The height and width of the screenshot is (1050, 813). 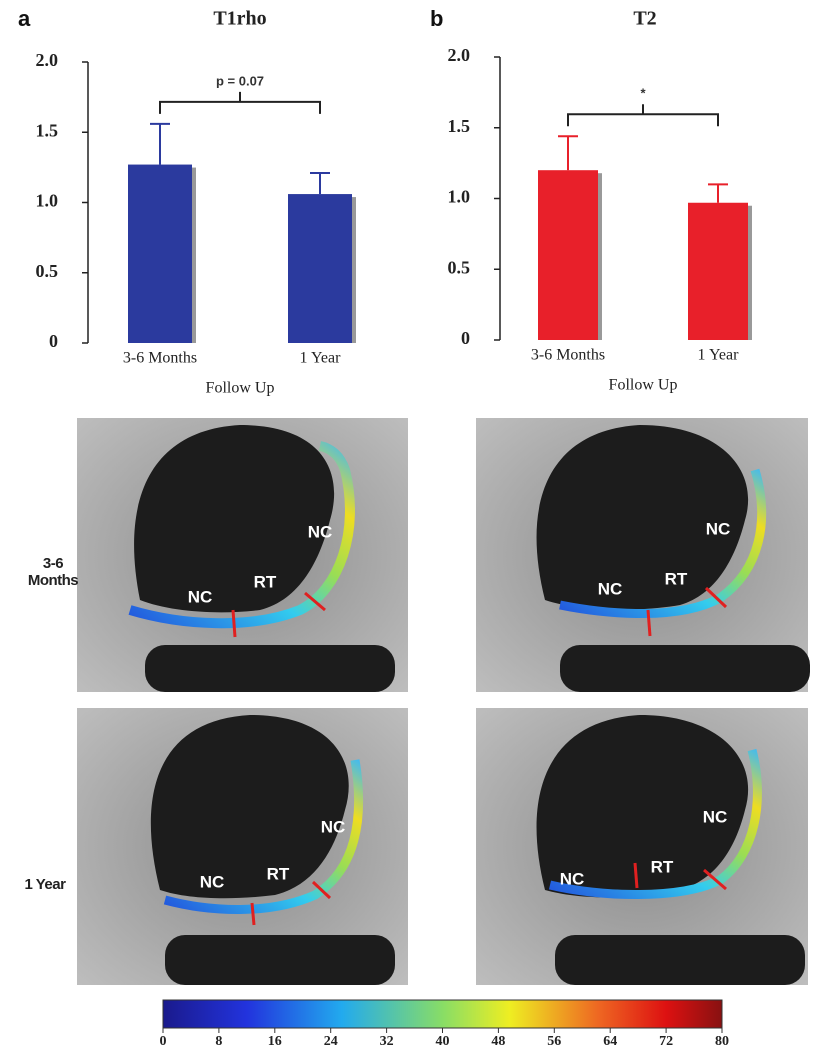 I want to click on x-tick-label: 72, so click(x=666, y=1041).